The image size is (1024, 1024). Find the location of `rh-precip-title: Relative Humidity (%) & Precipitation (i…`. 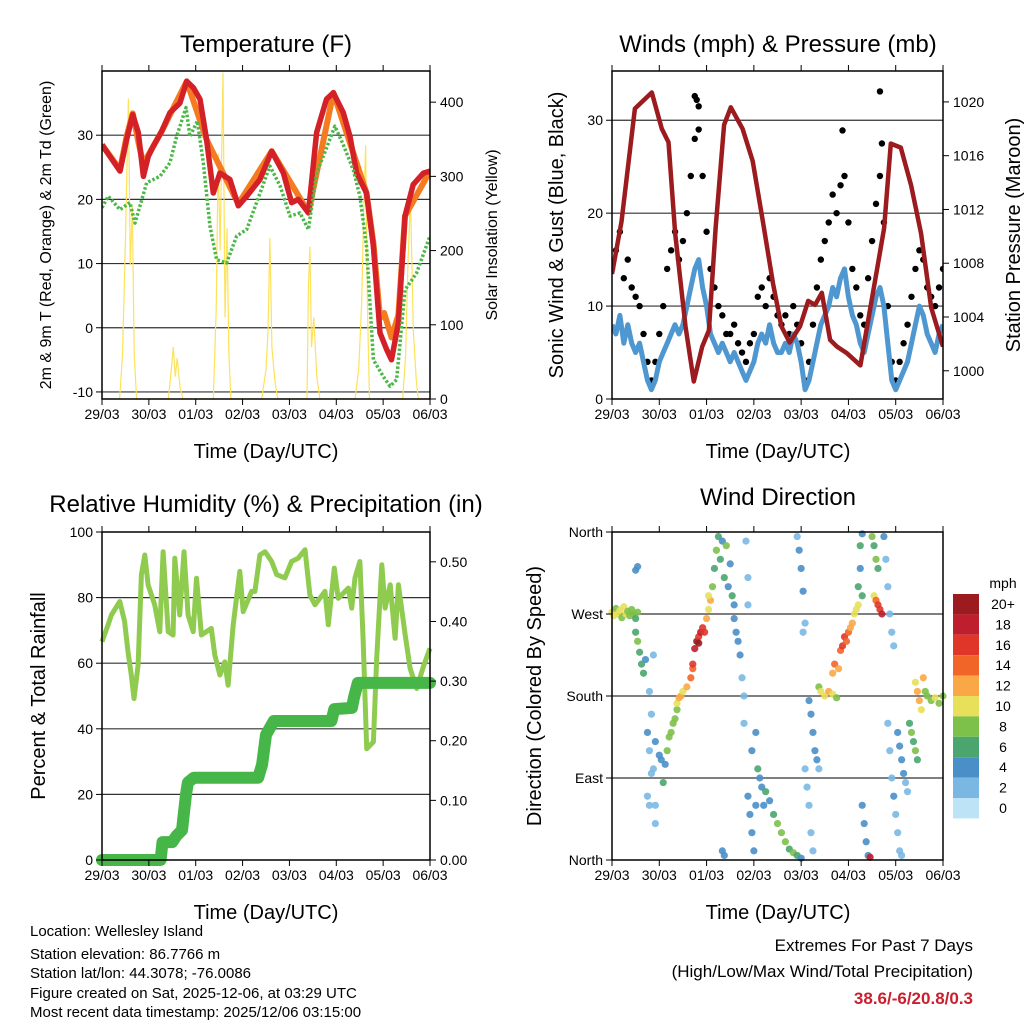

rh-precip-title: Relative Humidity (%) & Precipitation (i… is located at coordinates (265, 504).